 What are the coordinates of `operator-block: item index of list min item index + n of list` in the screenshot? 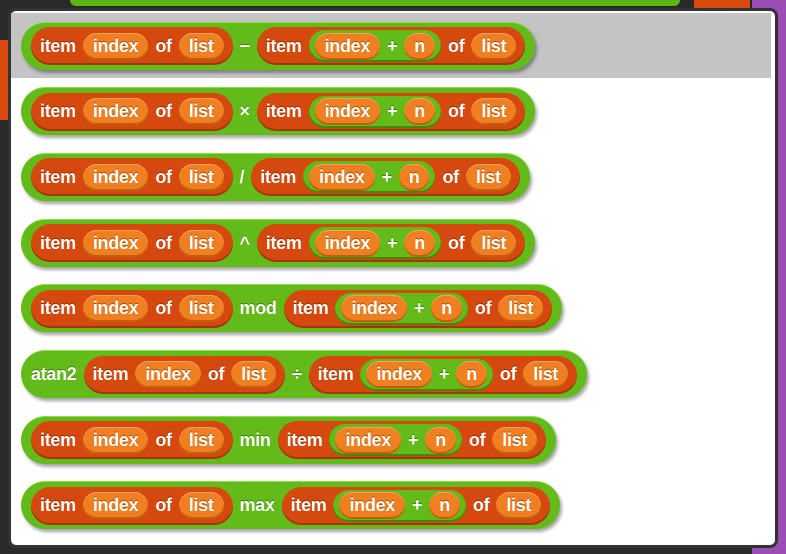 It's located at (289, 439).